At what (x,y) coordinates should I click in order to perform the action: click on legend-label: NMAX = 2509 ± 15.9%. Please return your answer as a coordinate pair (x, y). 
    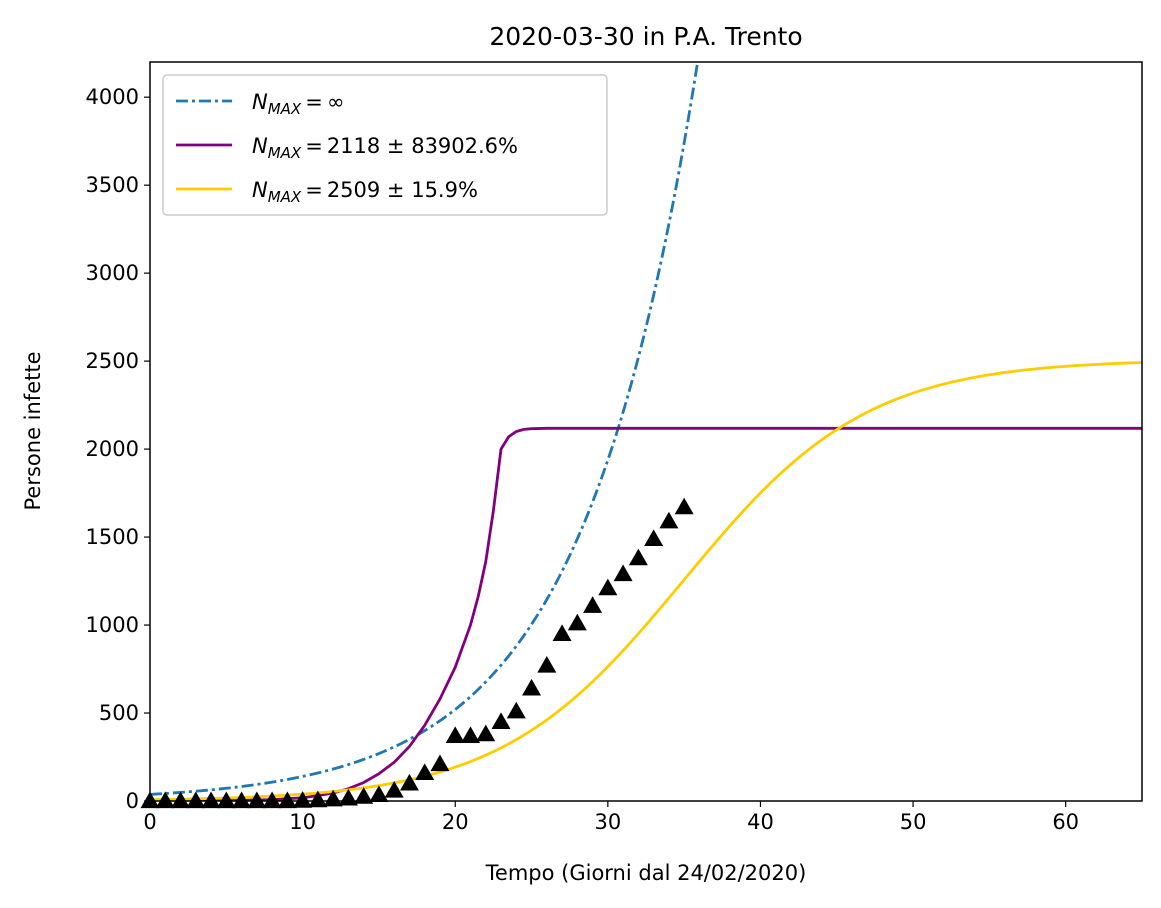
    Looking at the image, I should click on (365, 192).